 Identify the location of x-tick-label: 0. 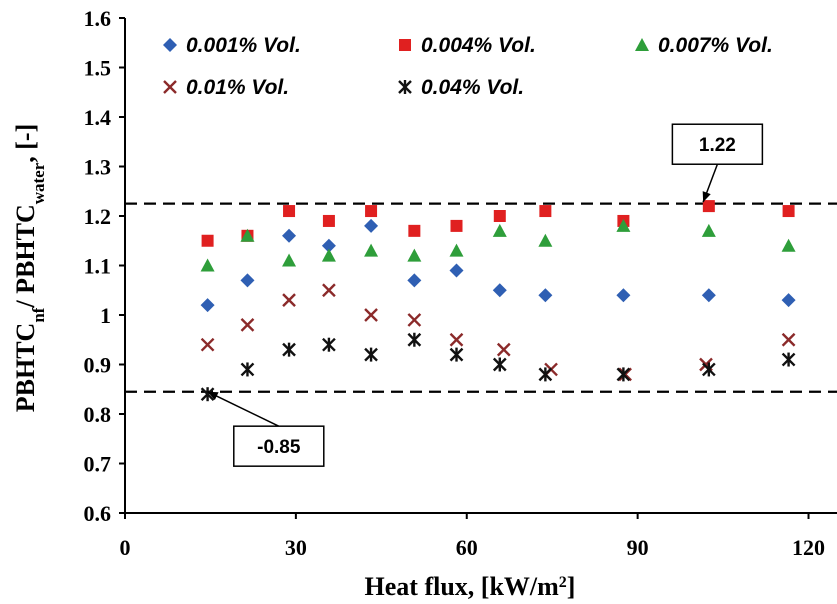
(125, 547).